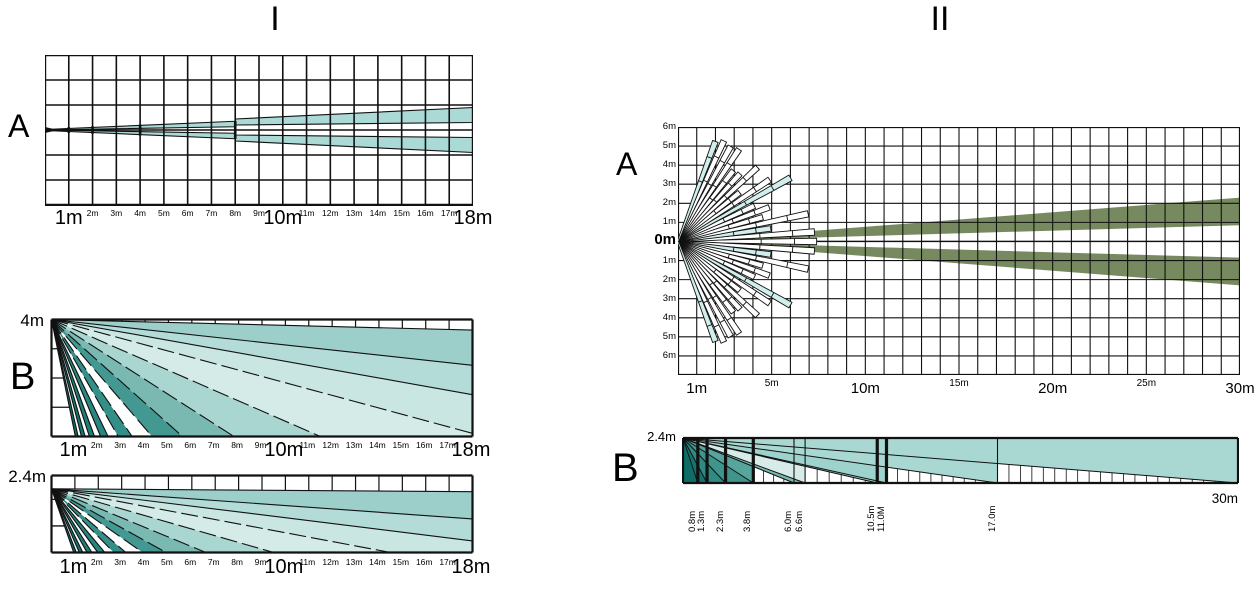 The width and height of the screenshot is (1259, 589). I want to click on y-axis-label-1-5m: 5m, so click(669, 146).